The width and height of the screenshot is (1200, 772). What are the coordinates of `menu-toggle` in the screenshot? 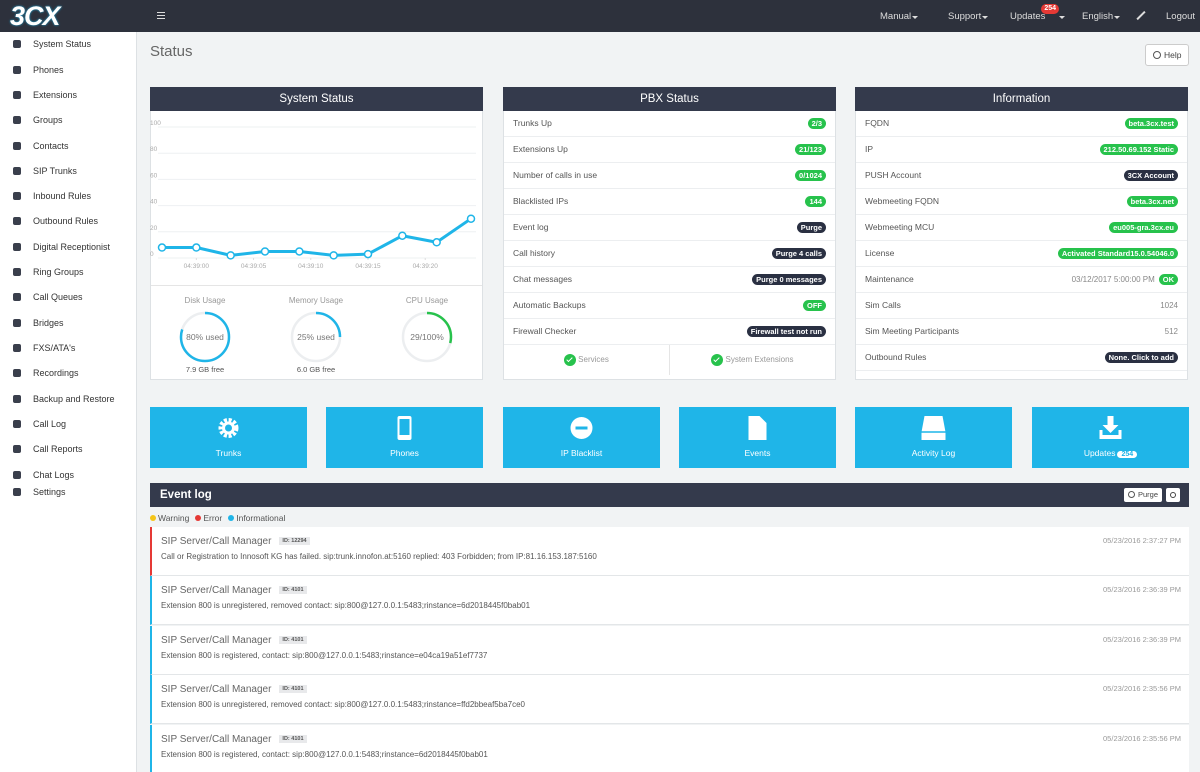 It's located at (161, 15).